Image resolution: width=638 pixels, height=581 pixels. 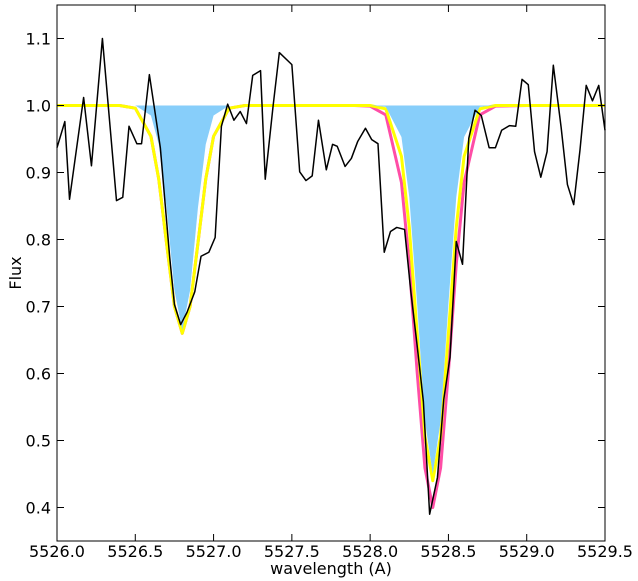 What do you see at coordinates (38, 307) in the screenshot?
I see `y-tick-label: 0.7` at bounding box center [38, 307].